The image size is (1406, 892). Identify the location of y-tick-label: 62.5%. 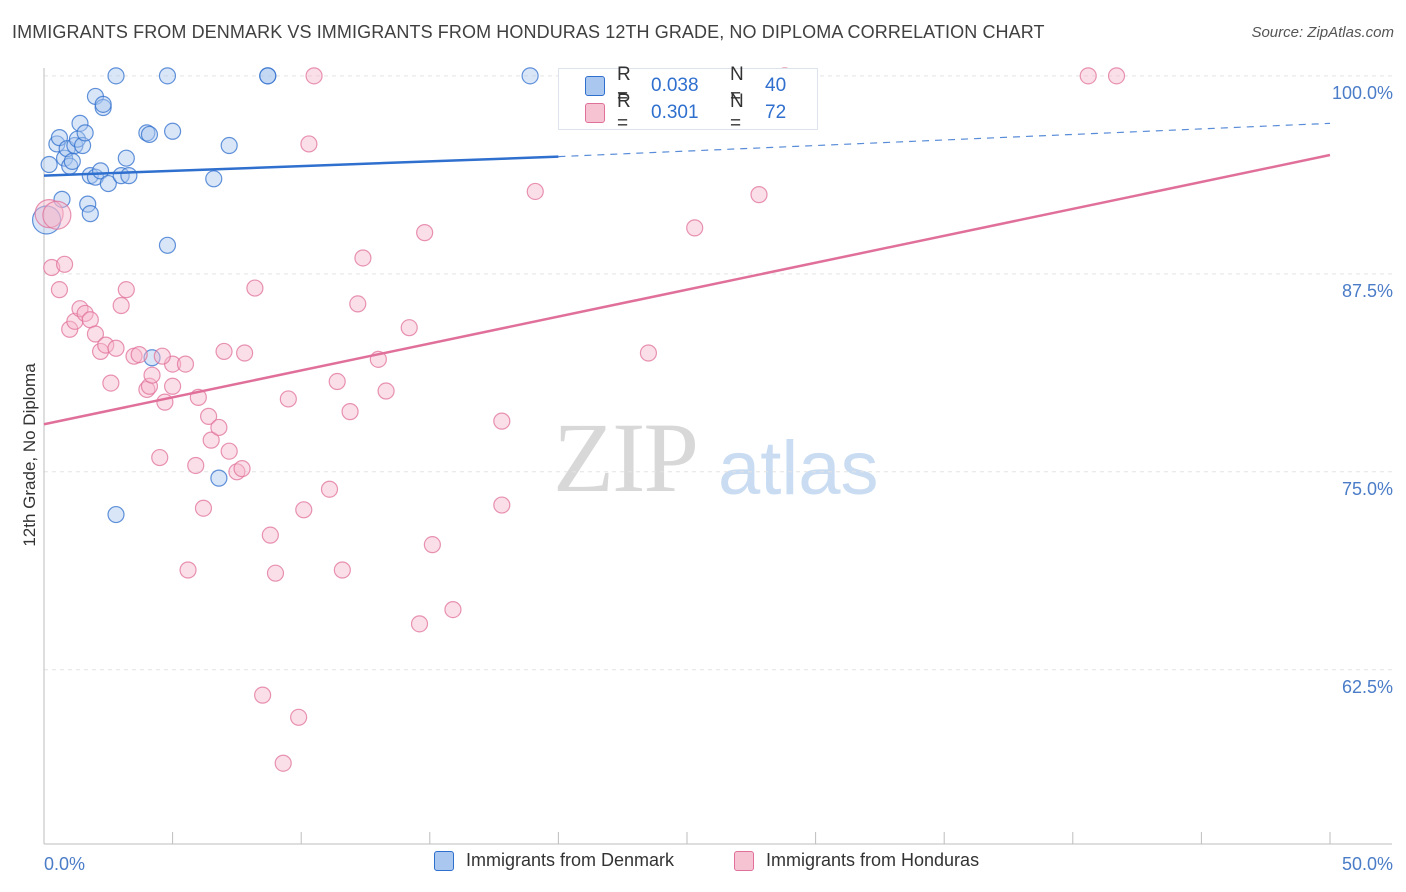
(1367, 687).